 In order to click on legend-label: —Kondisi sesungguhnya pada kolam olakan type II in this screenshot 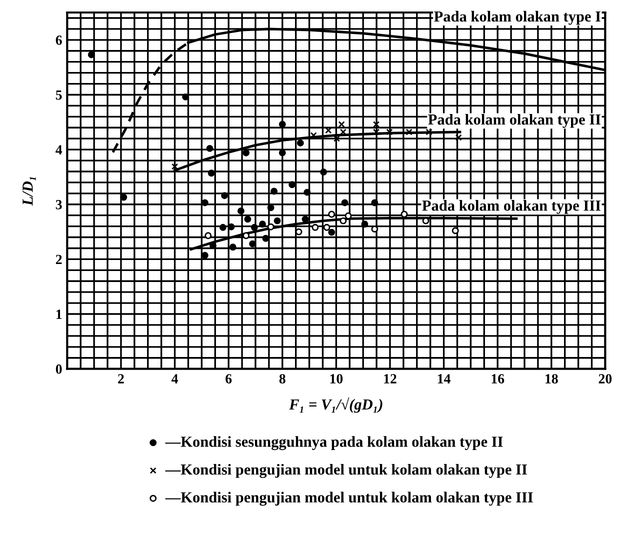, I will do `click(334, 443)`.